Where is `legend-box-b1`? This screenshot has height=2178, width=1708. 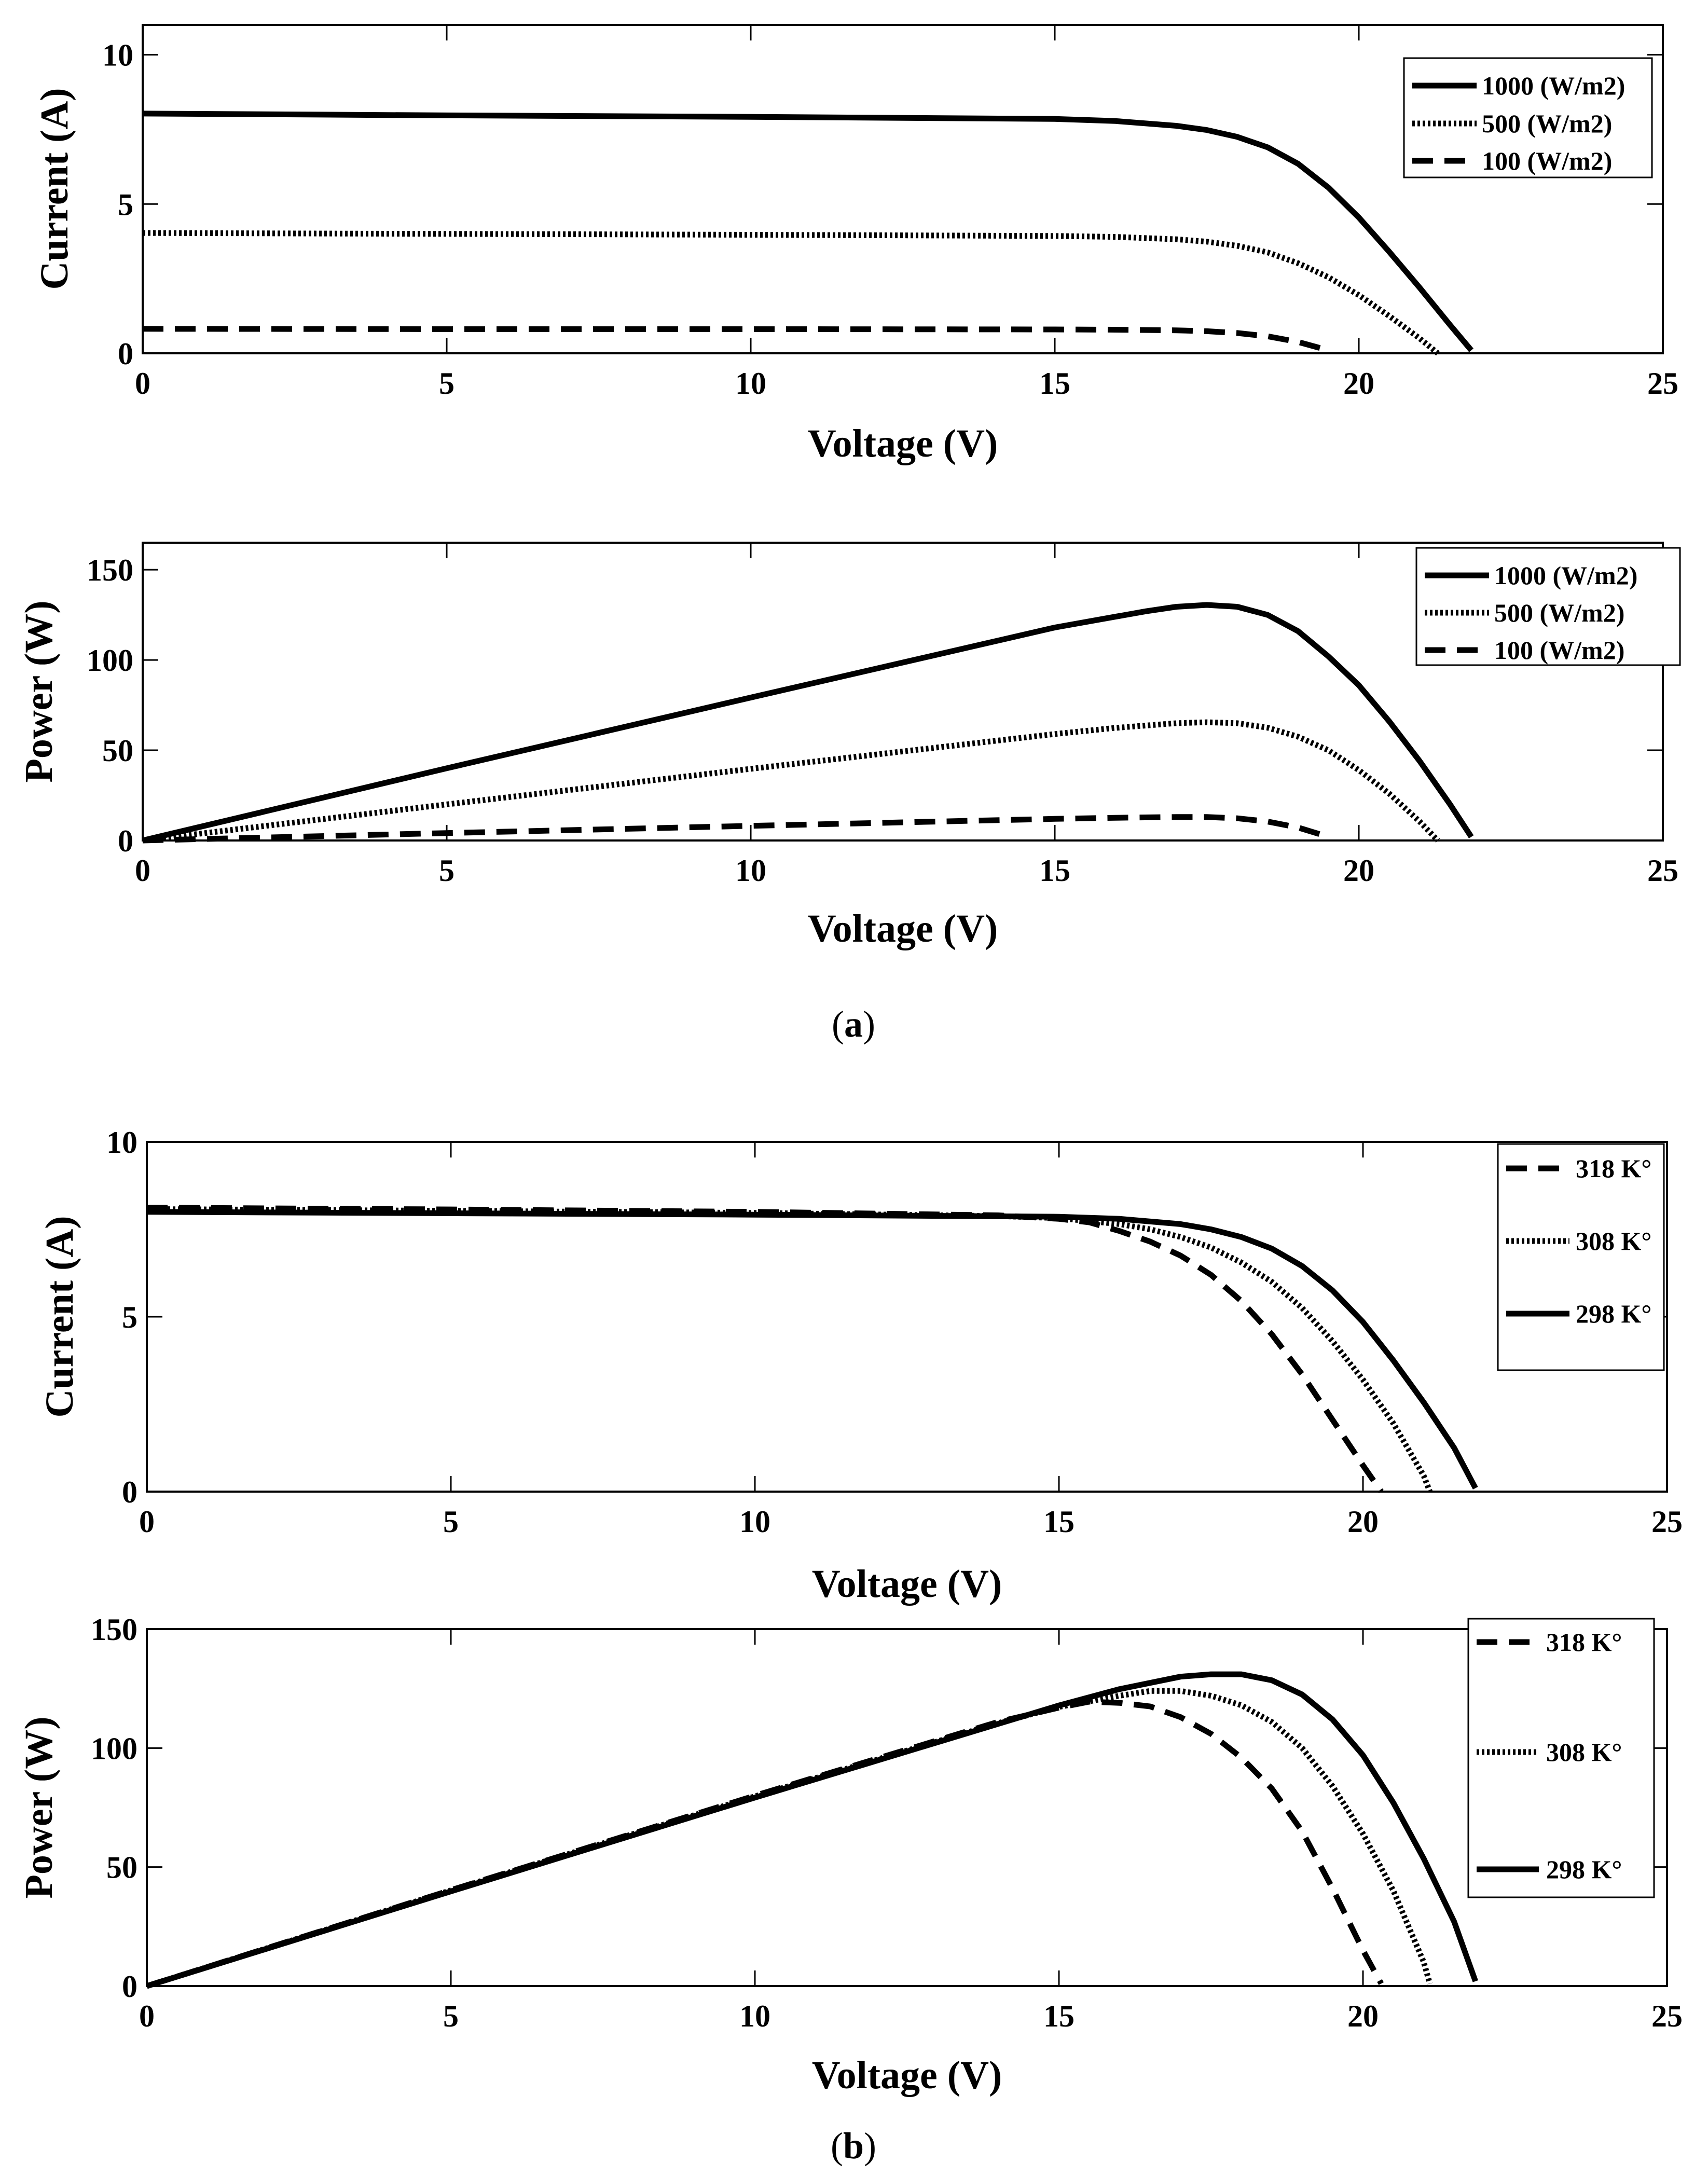
legend-box-b1 is located at coordinates (1581, 1257).